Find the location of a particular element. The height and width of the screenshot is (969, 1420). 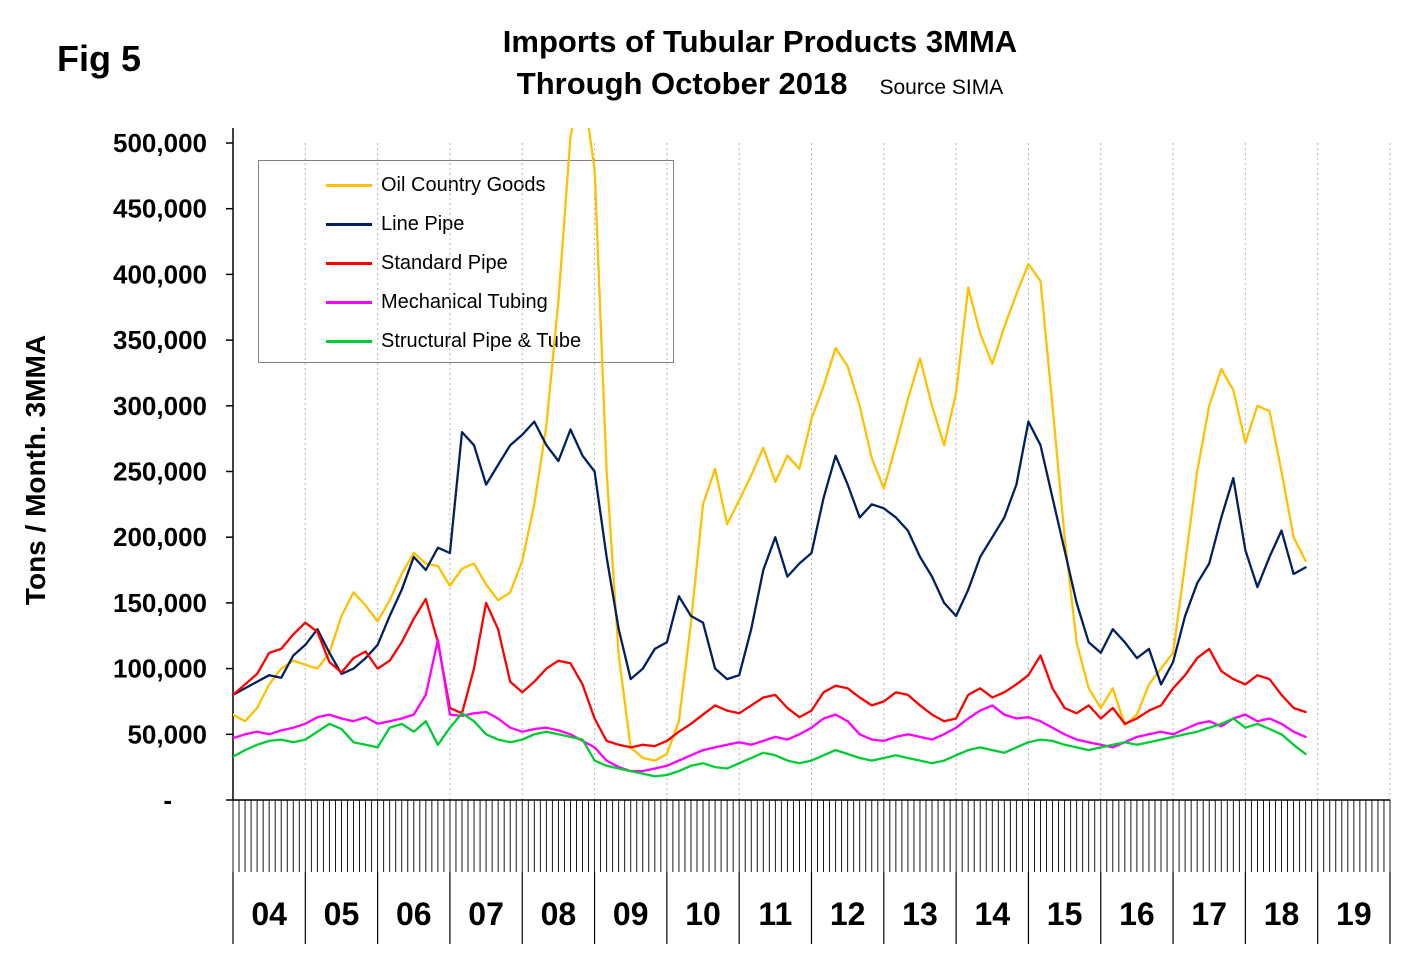

y-tick-label: 450,000 is located at coordinates (160, 209).